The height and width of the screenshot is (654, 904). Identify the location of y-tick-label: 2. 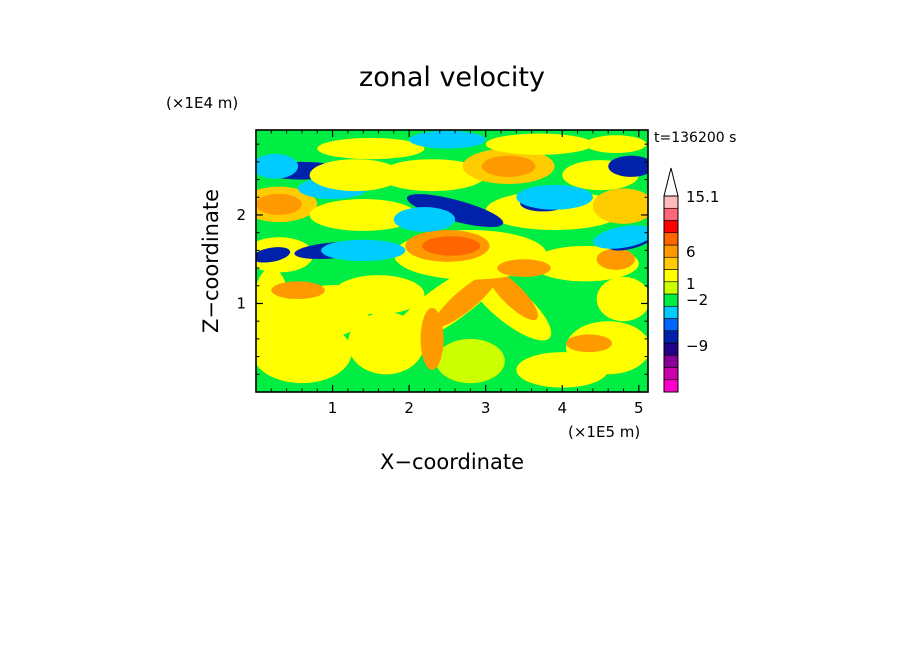
(241, 215).